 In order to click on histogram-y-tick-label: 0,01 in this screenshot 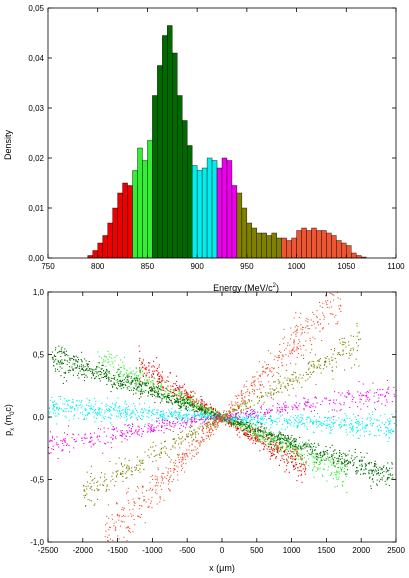, I will do `click(36, 208)`.